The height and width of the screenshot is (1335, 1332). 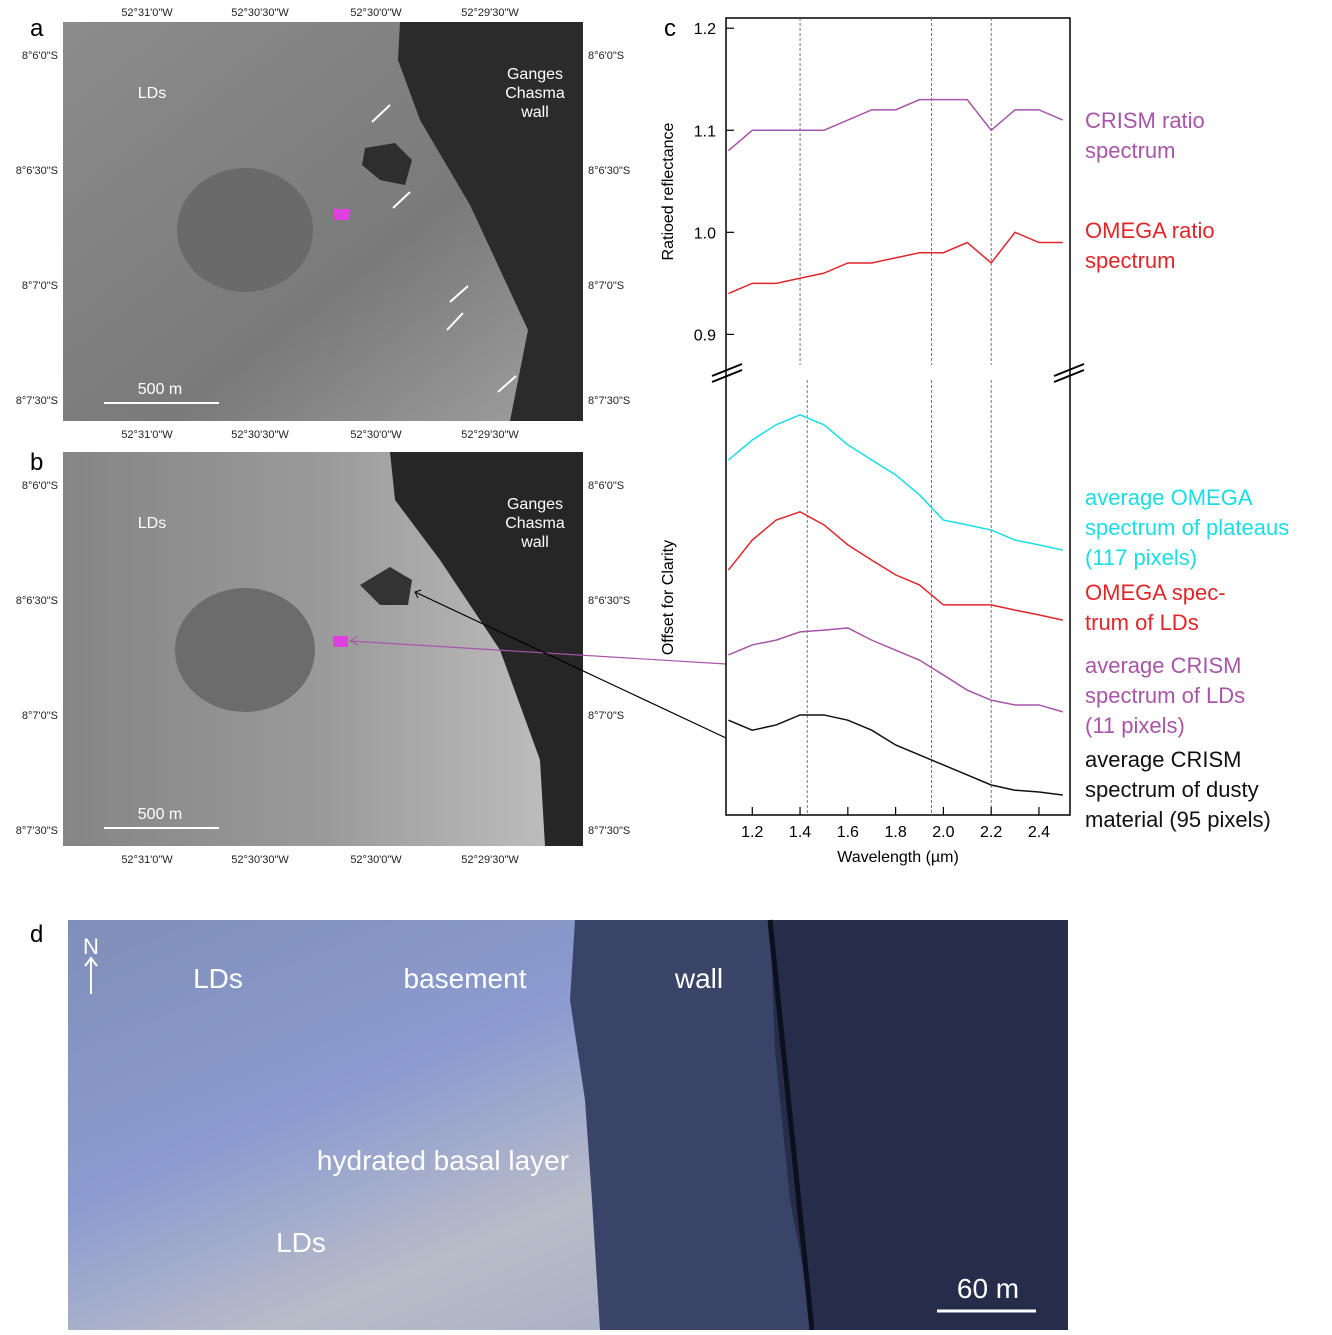 I want to click on x-tick-label: 1.6, so click(x=848, y=832).